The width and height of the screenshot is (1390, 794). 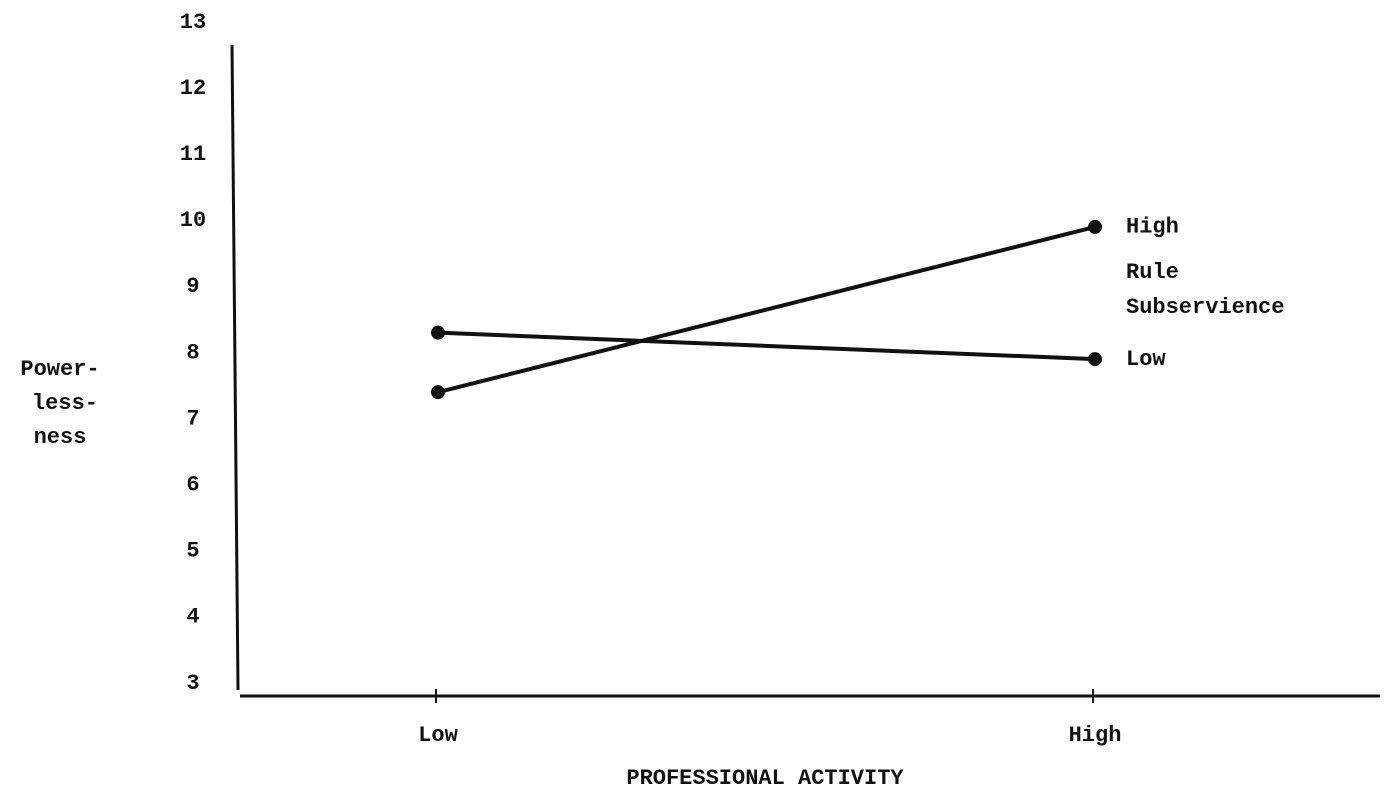 What do you see at coordinates (60, 437) in the screenshot?
I see `y-axis-label: ness` at bounding box center [60, 437].